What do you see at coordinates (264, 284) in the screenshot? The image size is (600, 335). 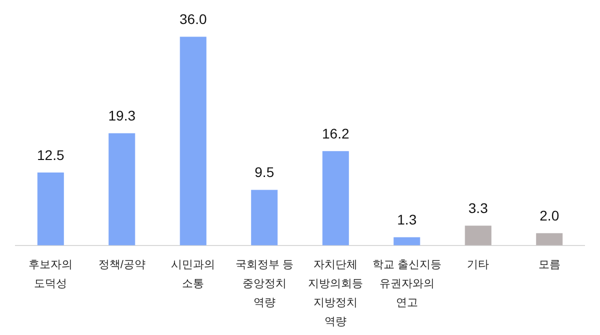 I see `x-tick-label: 국회정부 등 중앙정치 역량` at bounding box center [264, 284].